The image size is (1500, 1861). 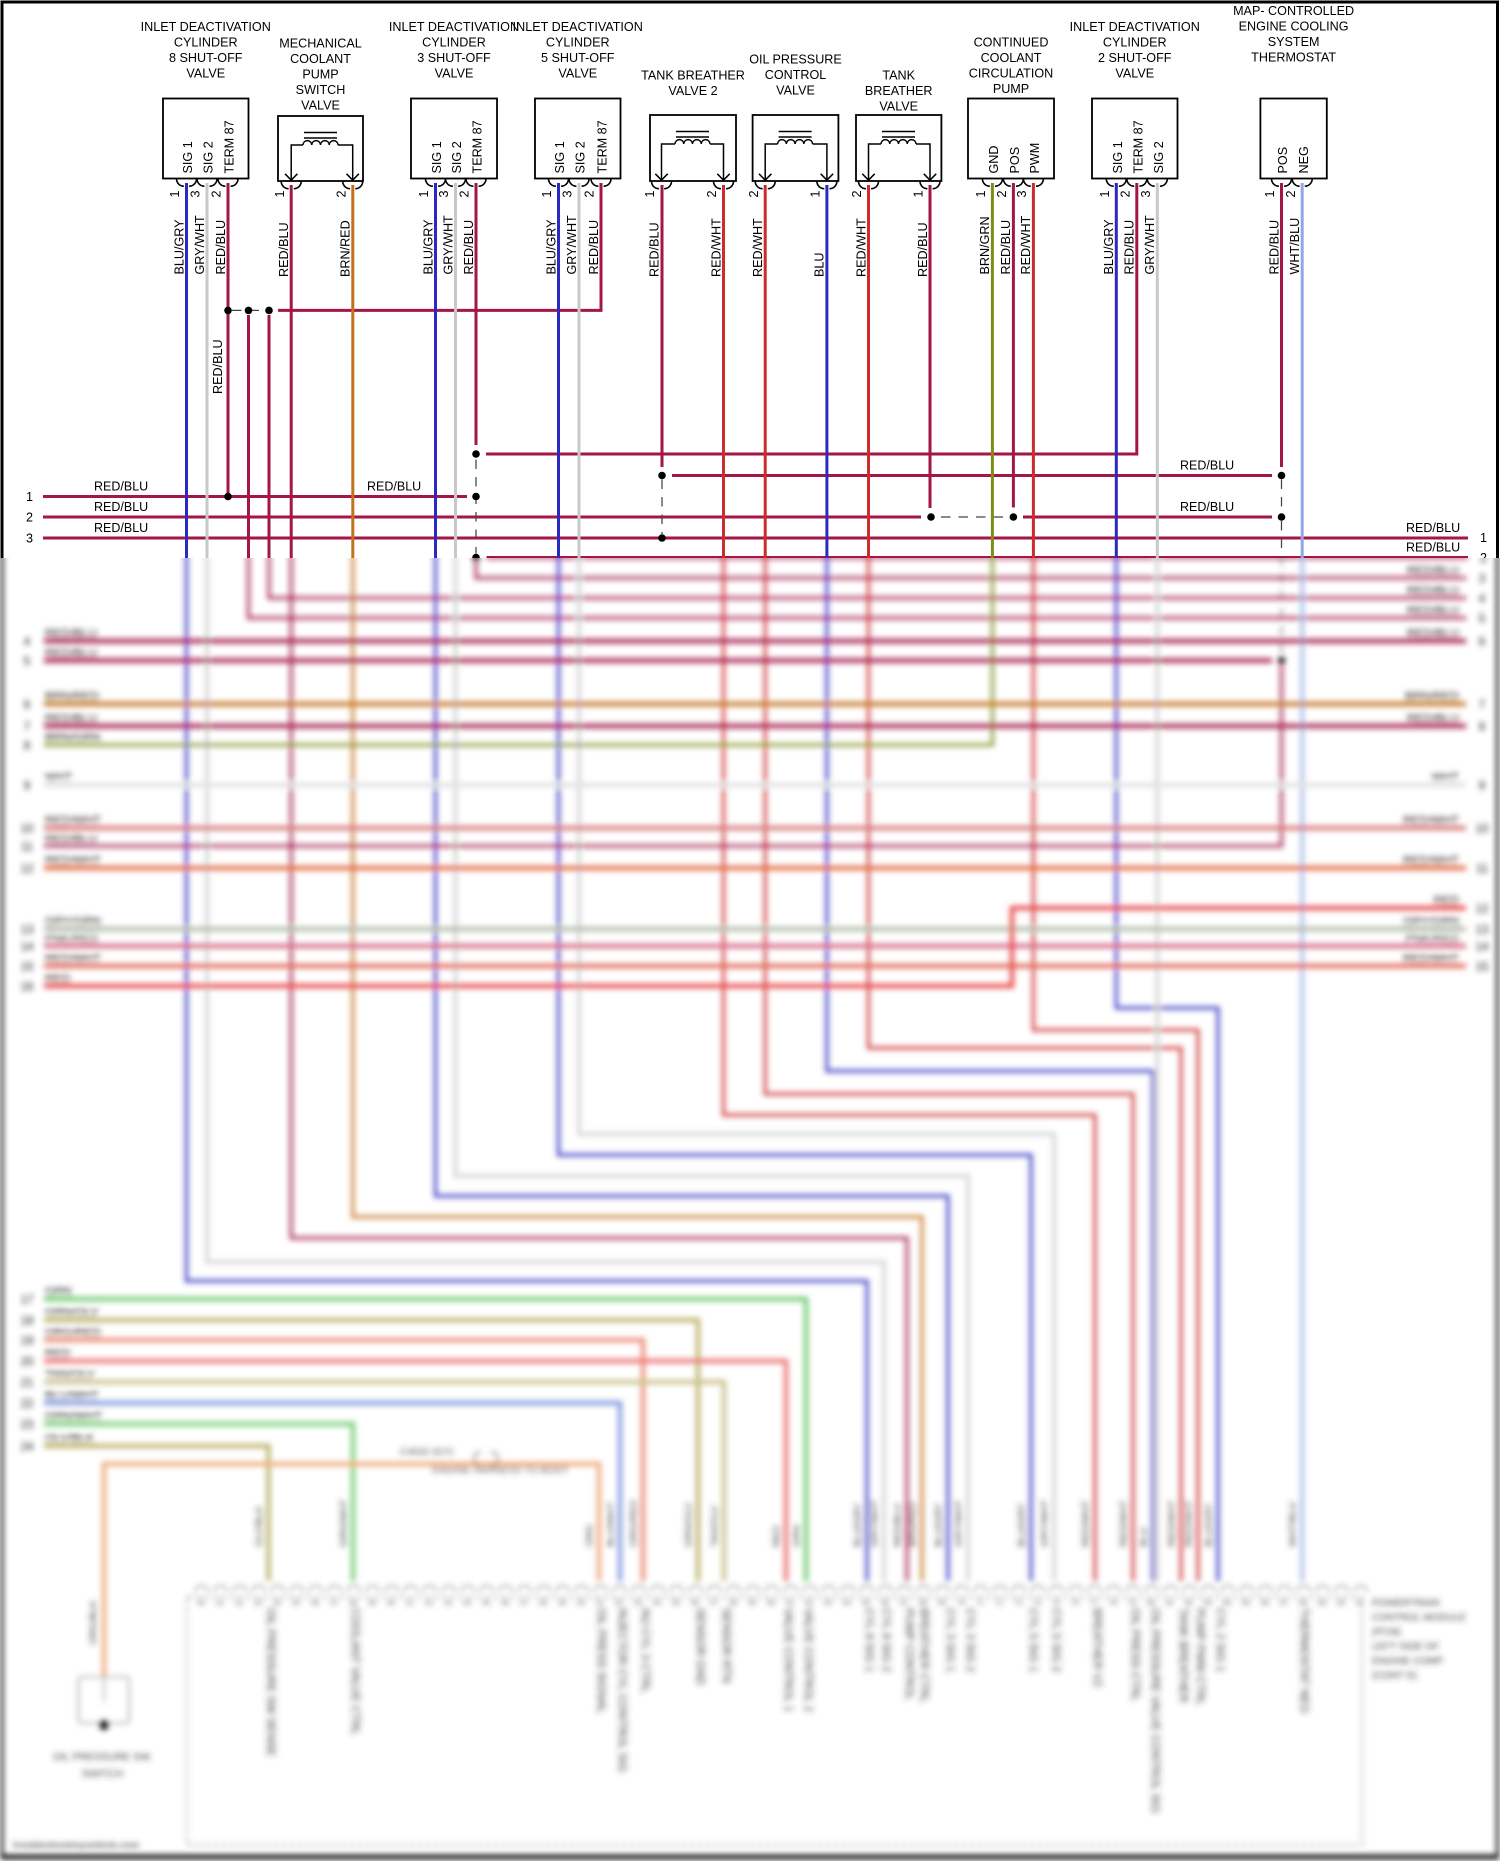 I want to click on svg-text: BRN/GRN, so click(x=985, y=245).